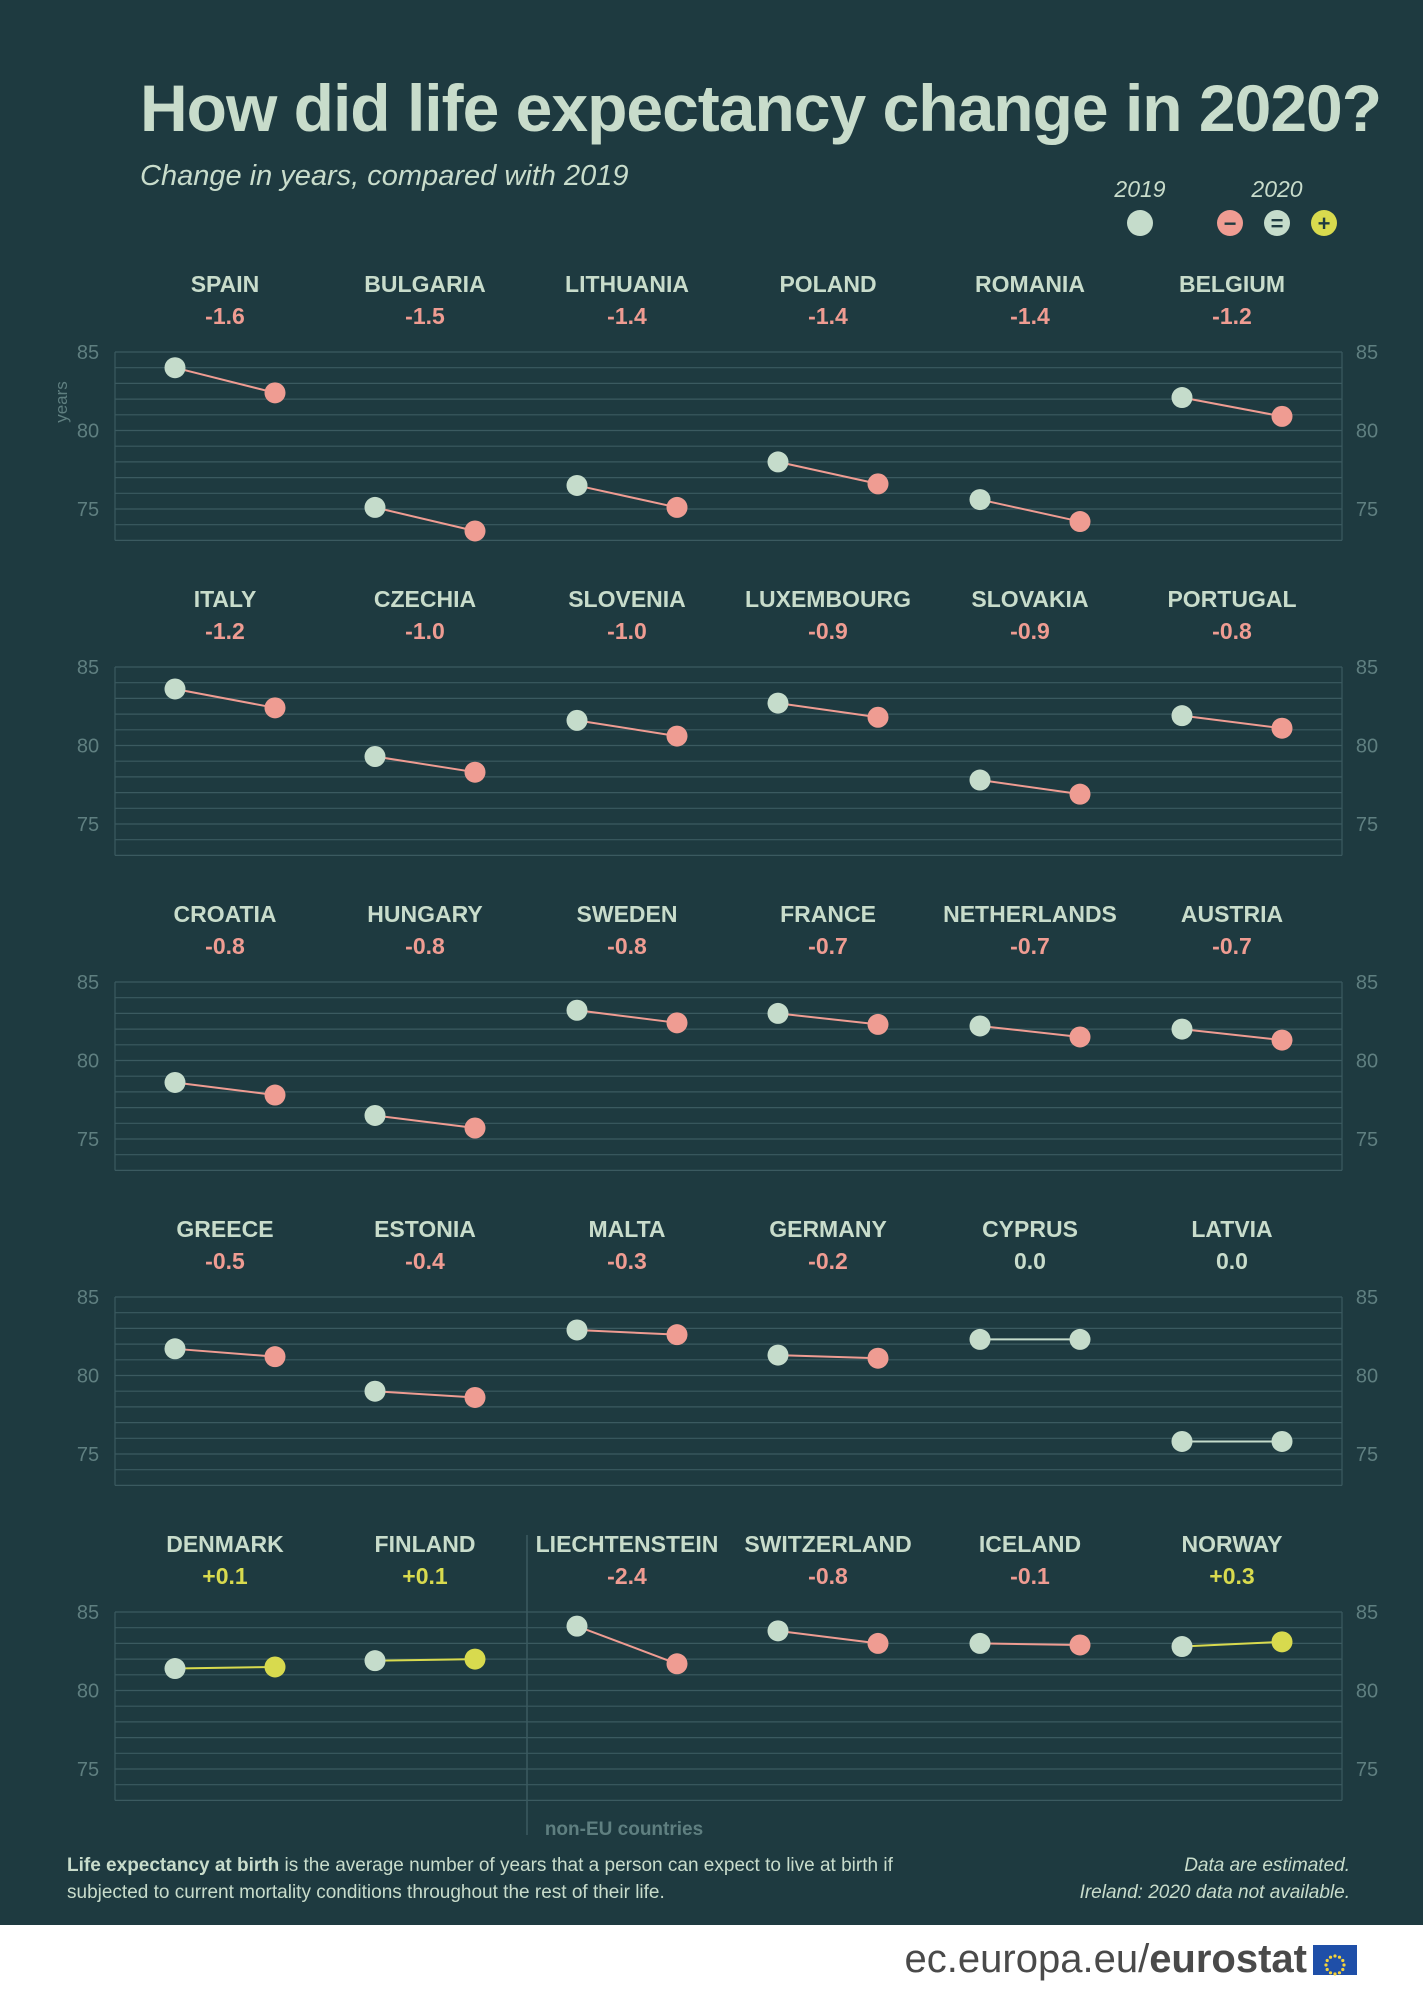 The height and width of the screenshot is (2000, 1423). I want to click on footnote-ireland: Ireland: 2020 data not available., so click(1214, 1892).